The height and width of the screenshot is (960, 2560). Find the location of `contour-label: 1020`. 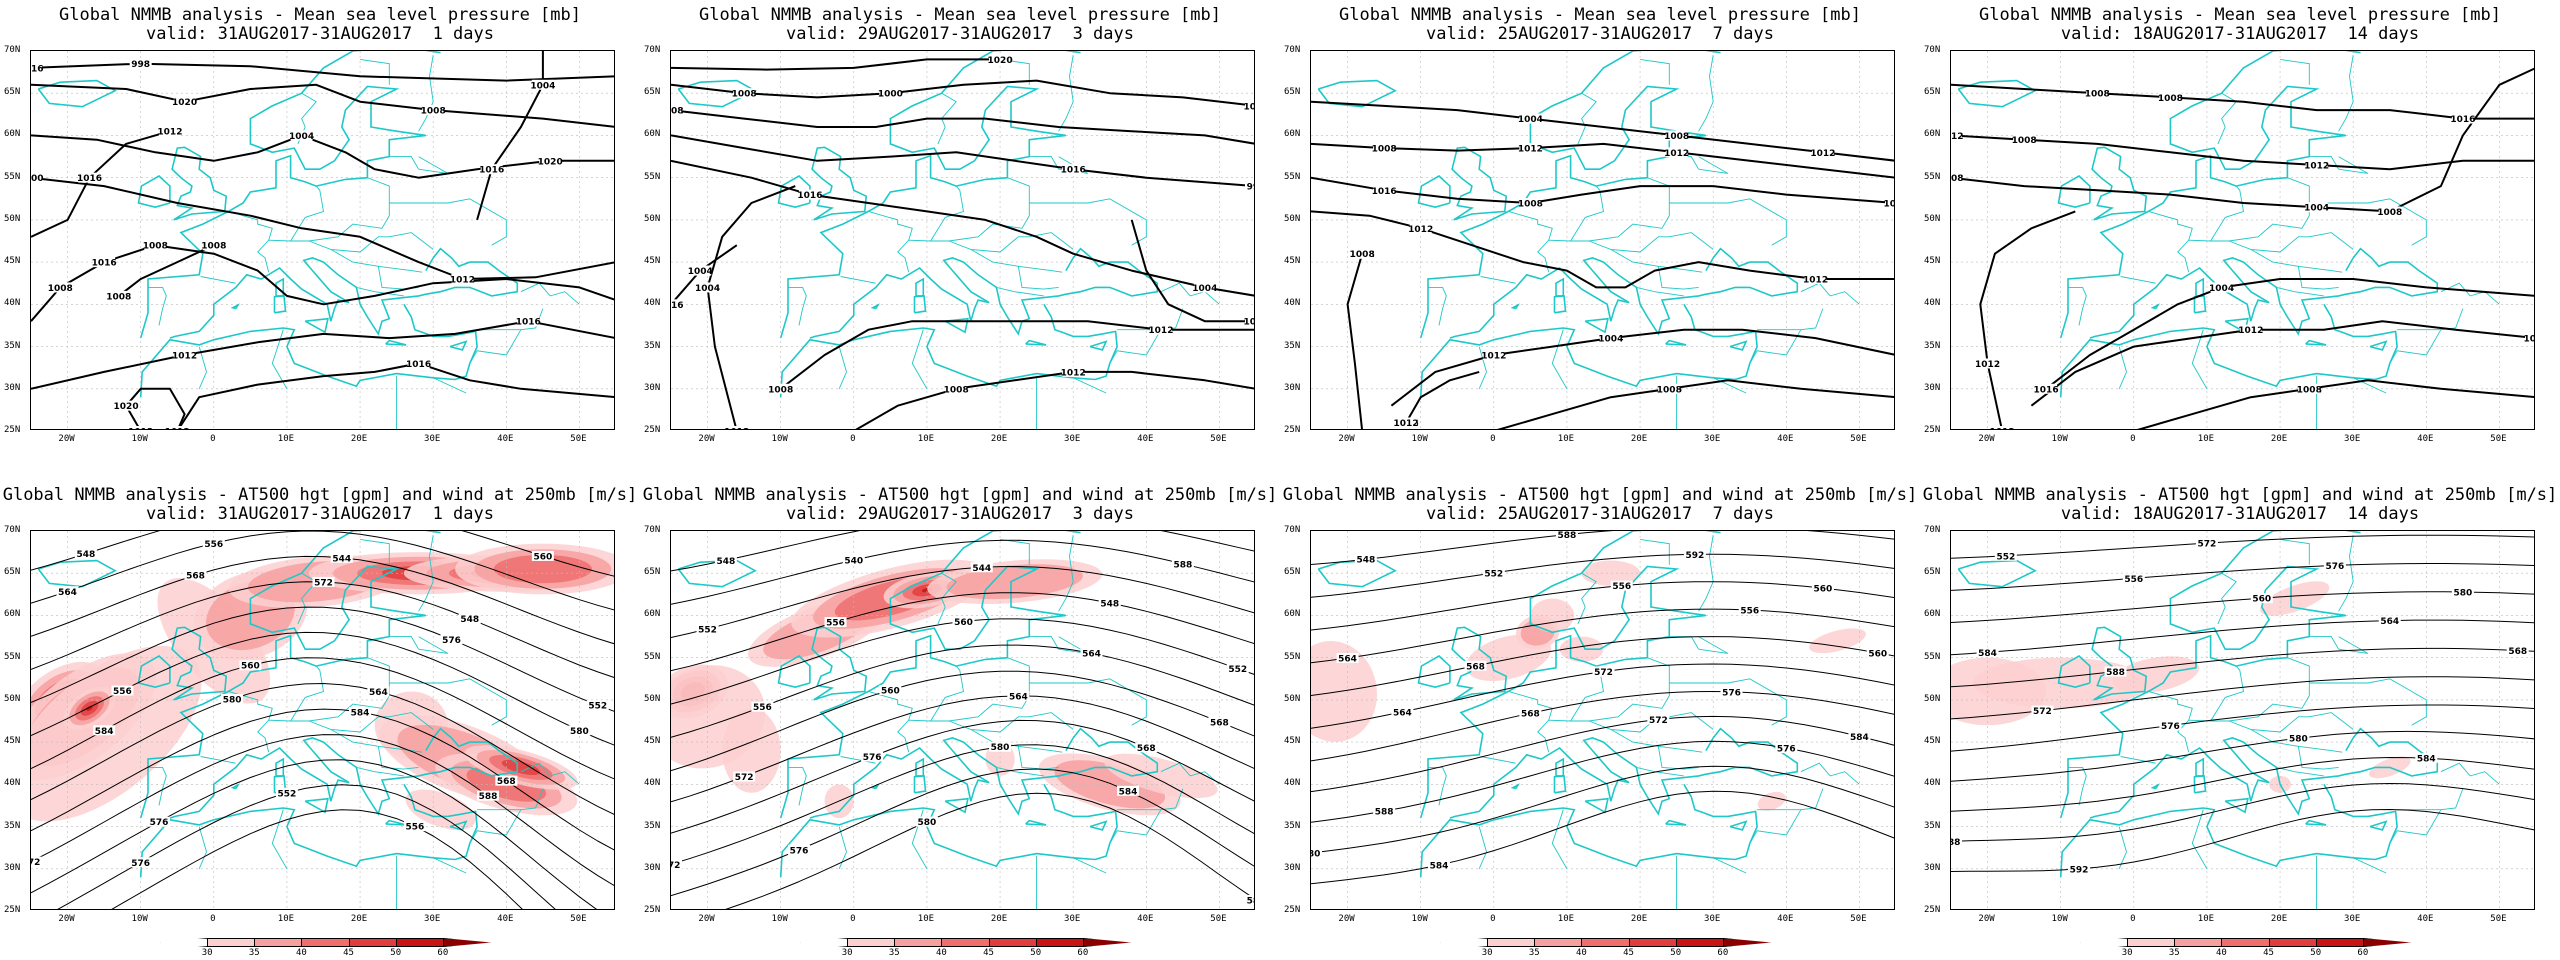

contour-label: 1020 is located at coordinates (1000, 61).